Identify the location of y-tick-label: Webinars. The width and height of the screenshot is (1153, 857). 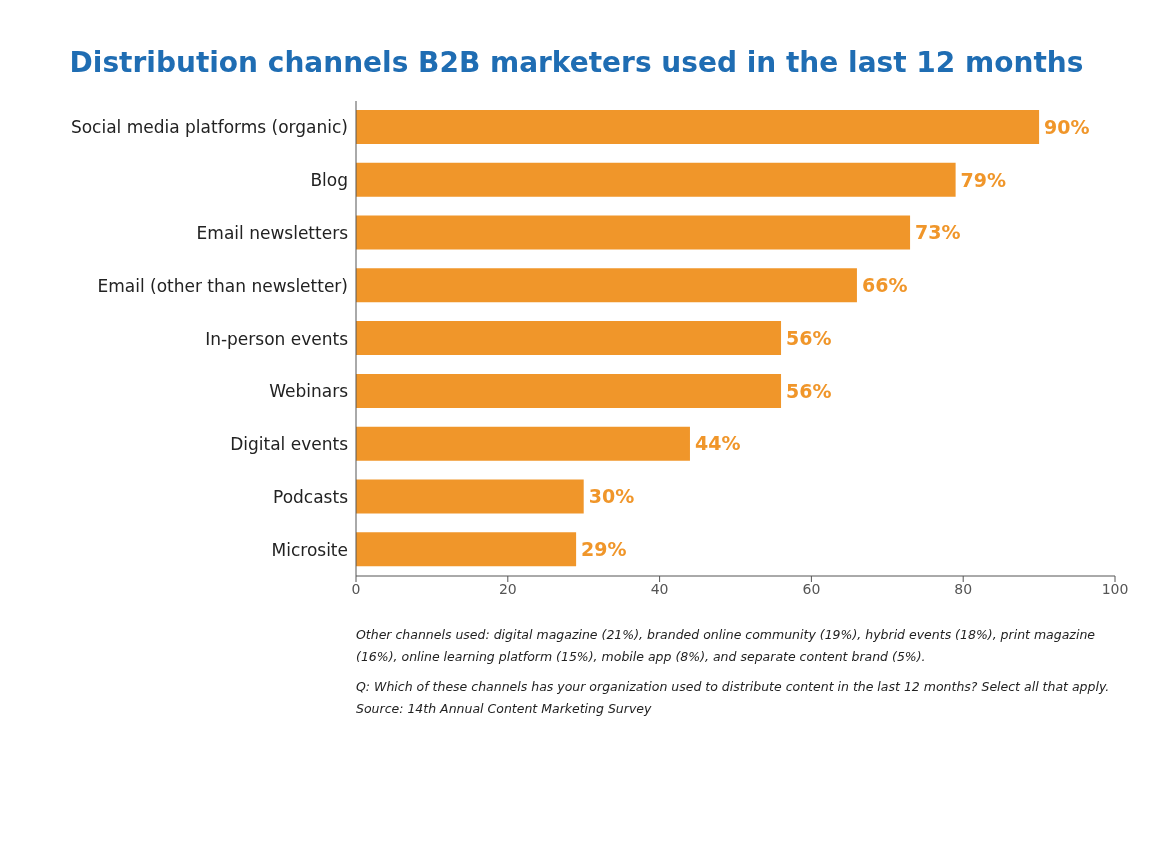
(309, 391).